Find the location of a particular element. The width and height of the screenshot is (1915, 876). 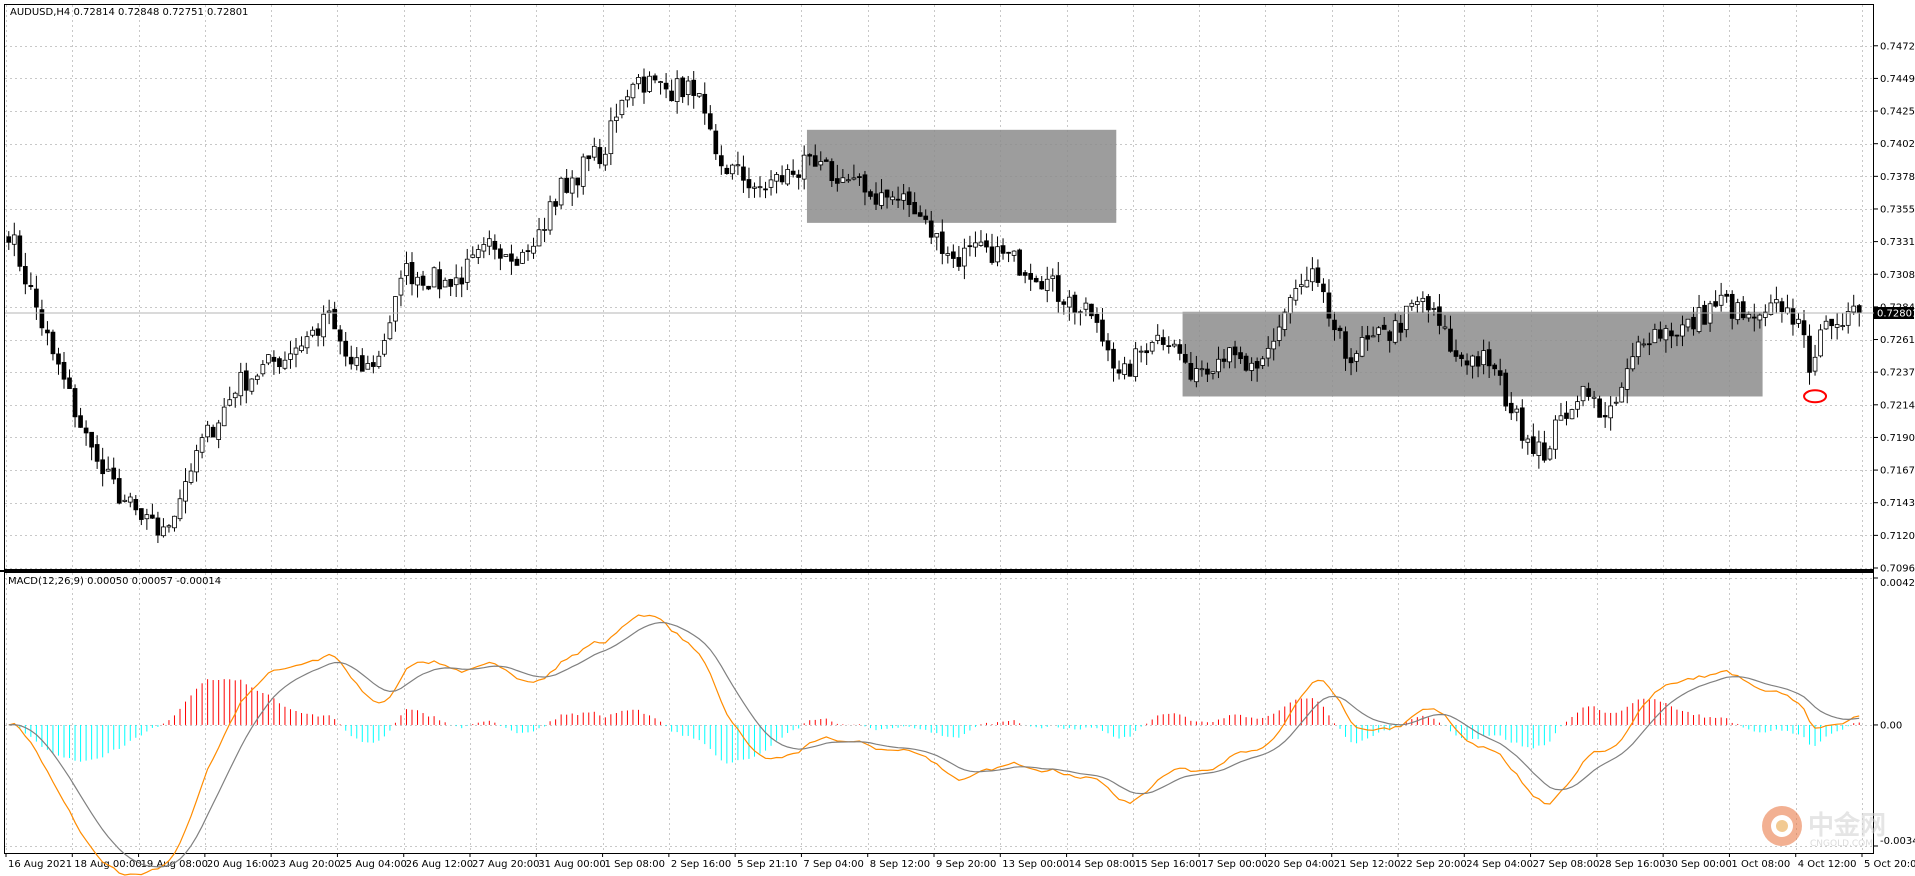

current-price-label: 0.72801 is located at coordinates (1896, 314).